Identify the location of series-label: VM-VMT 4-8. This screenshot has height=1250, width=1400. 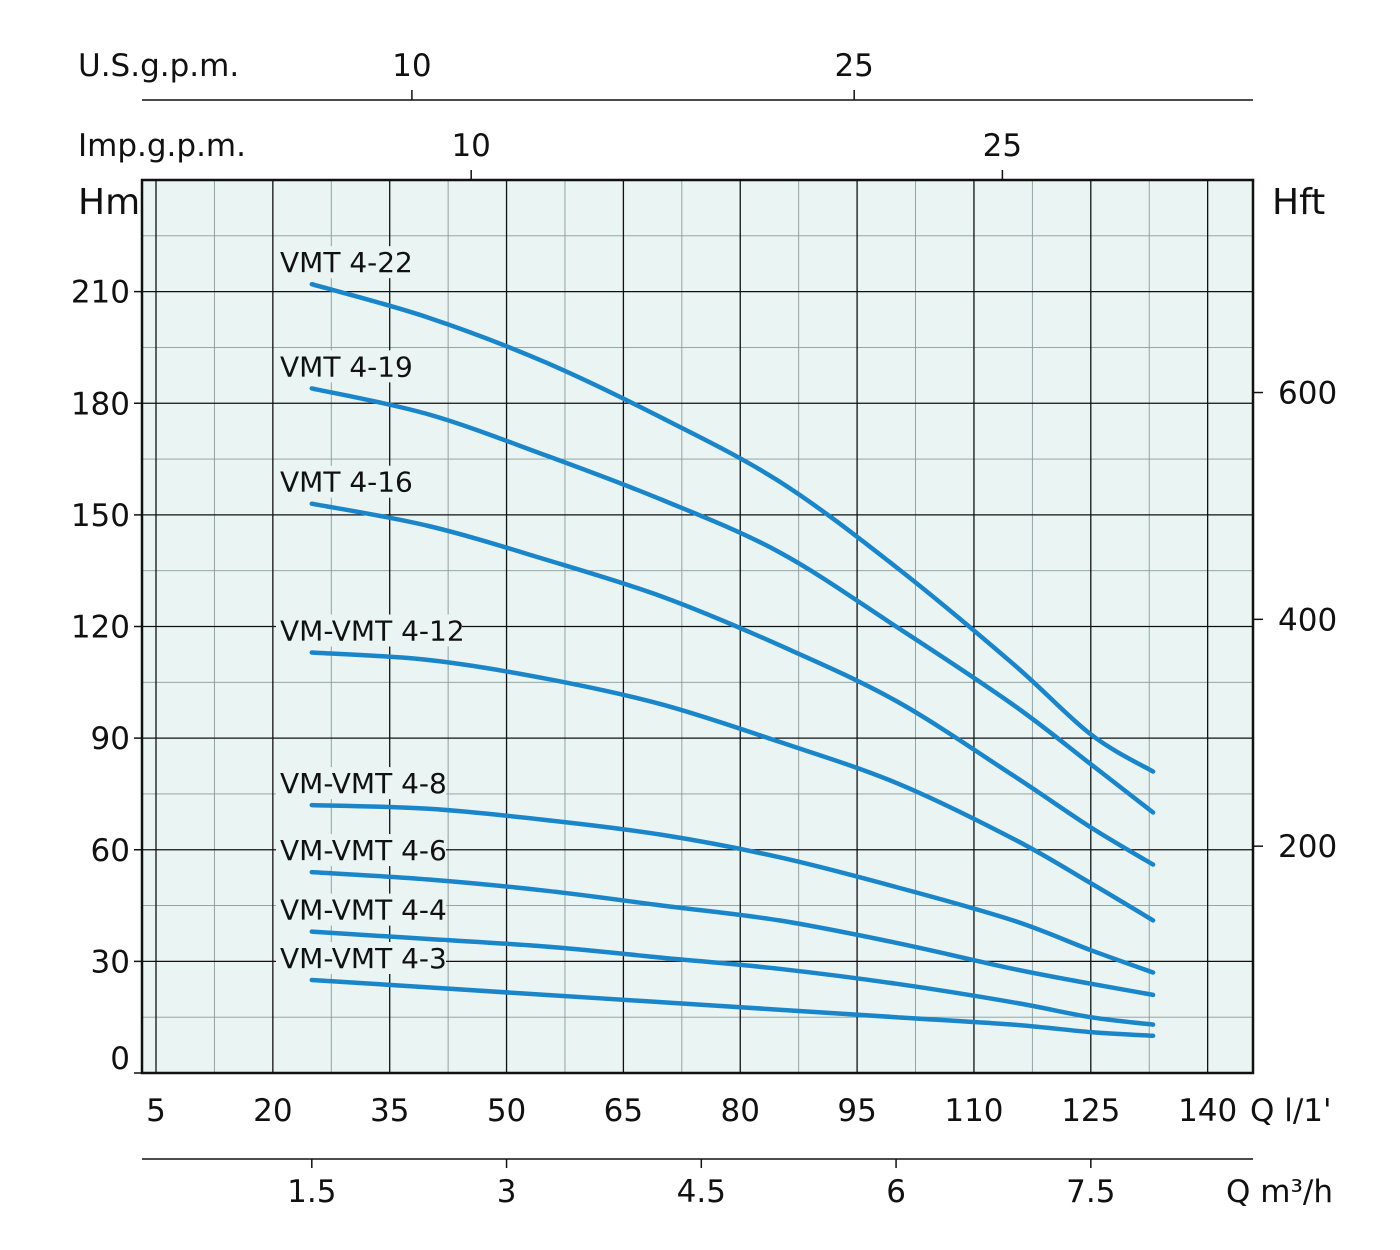
(363, 783).